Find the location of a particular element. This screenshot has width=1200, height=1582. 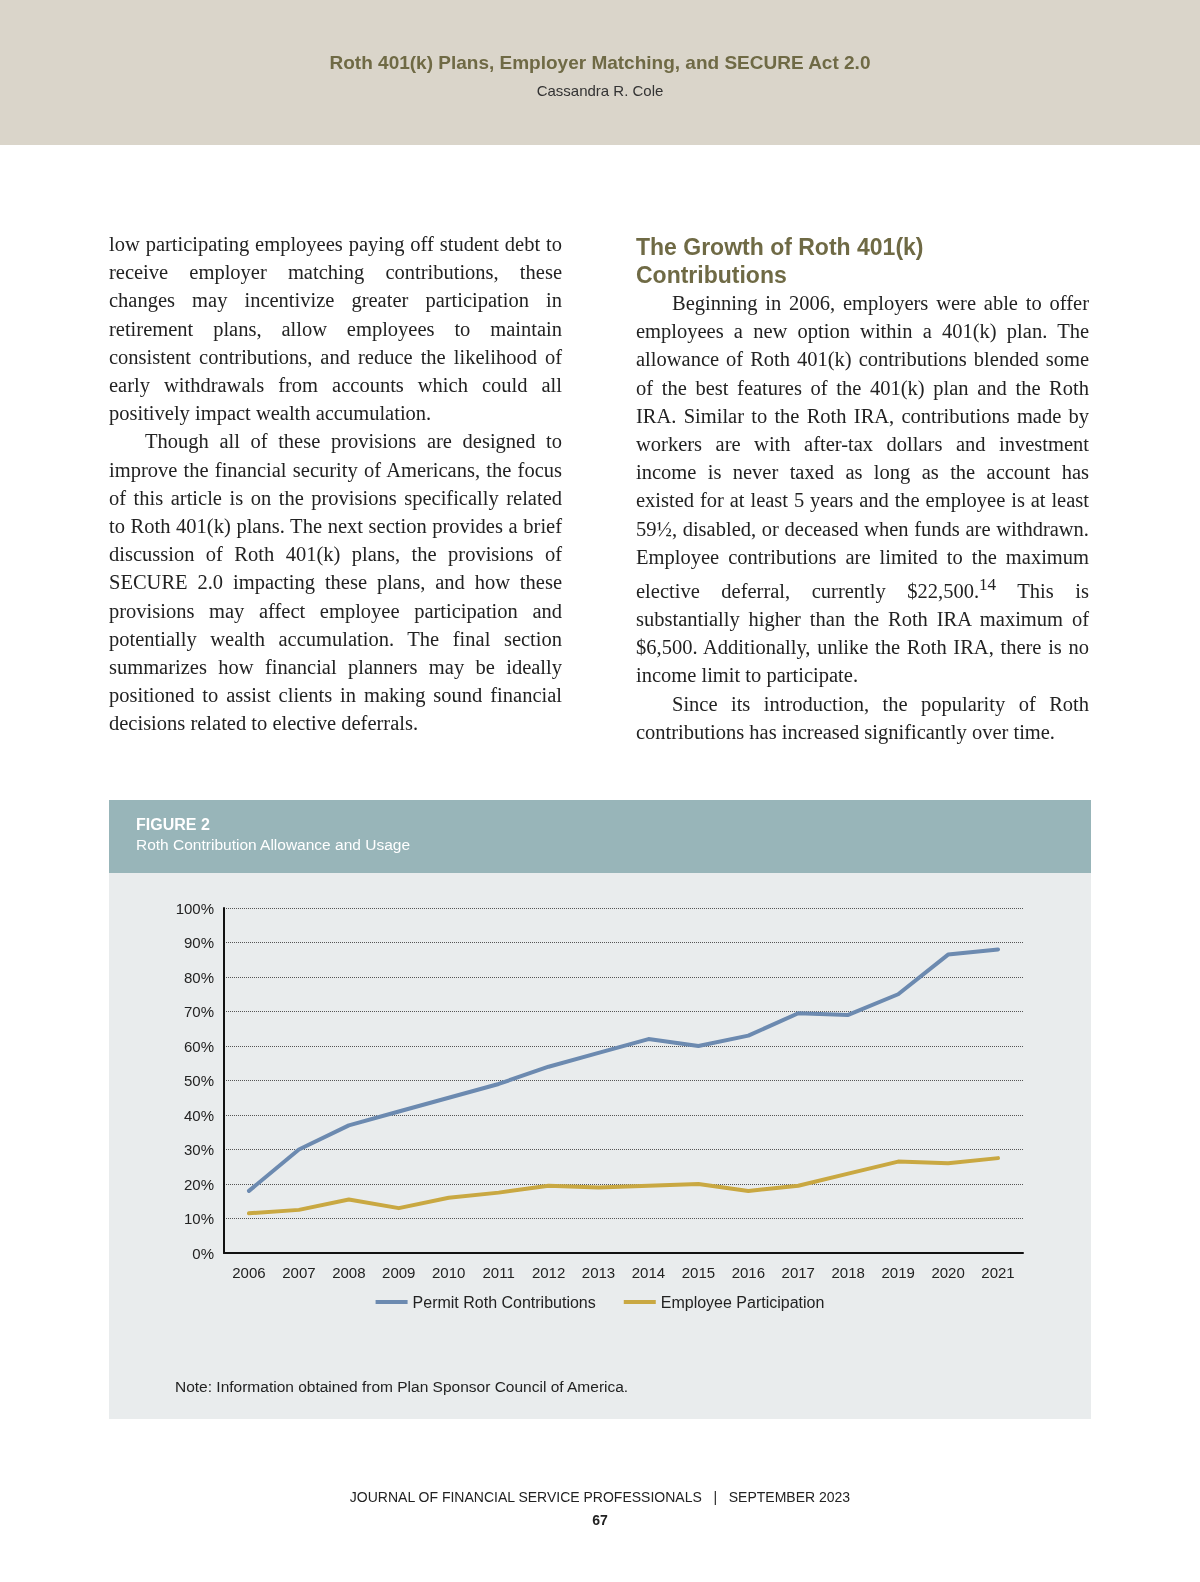

y-tick-label: 30% is located at coordinates (198, 1149).